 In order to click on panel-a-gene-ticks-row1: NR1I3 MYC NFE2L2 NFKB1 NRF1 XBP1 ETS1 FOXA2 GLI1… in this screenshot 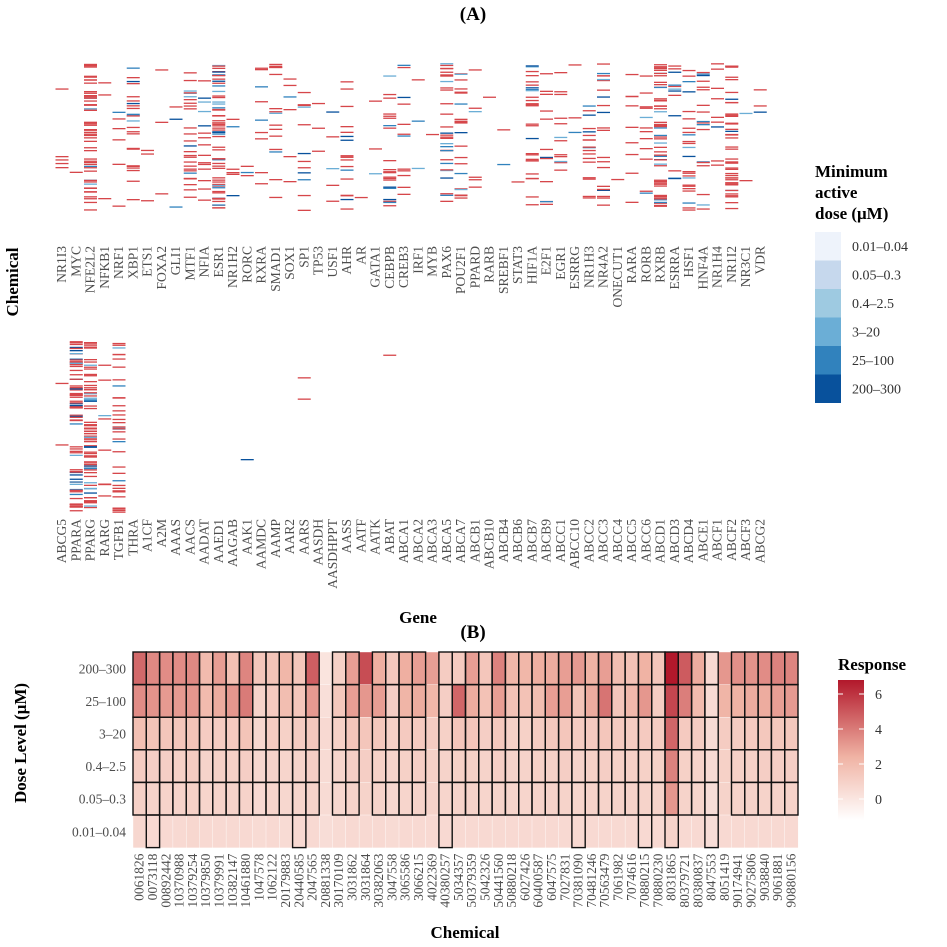, I will do `click(410, 277)`.